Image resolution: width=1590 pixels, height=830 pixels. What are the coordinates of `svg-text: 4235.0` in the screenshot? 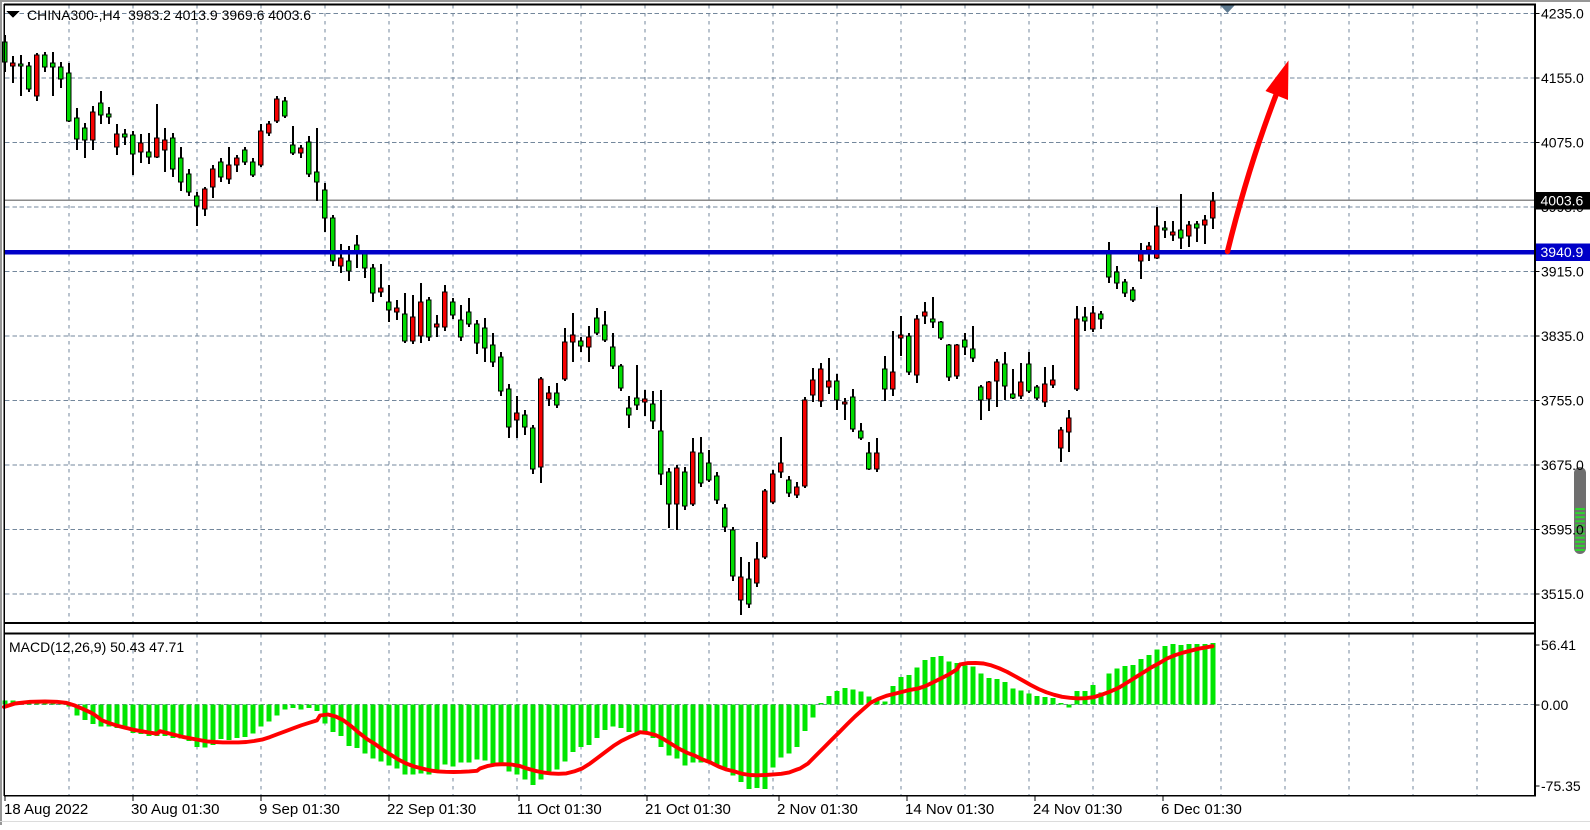 It's located at (1562, 14).